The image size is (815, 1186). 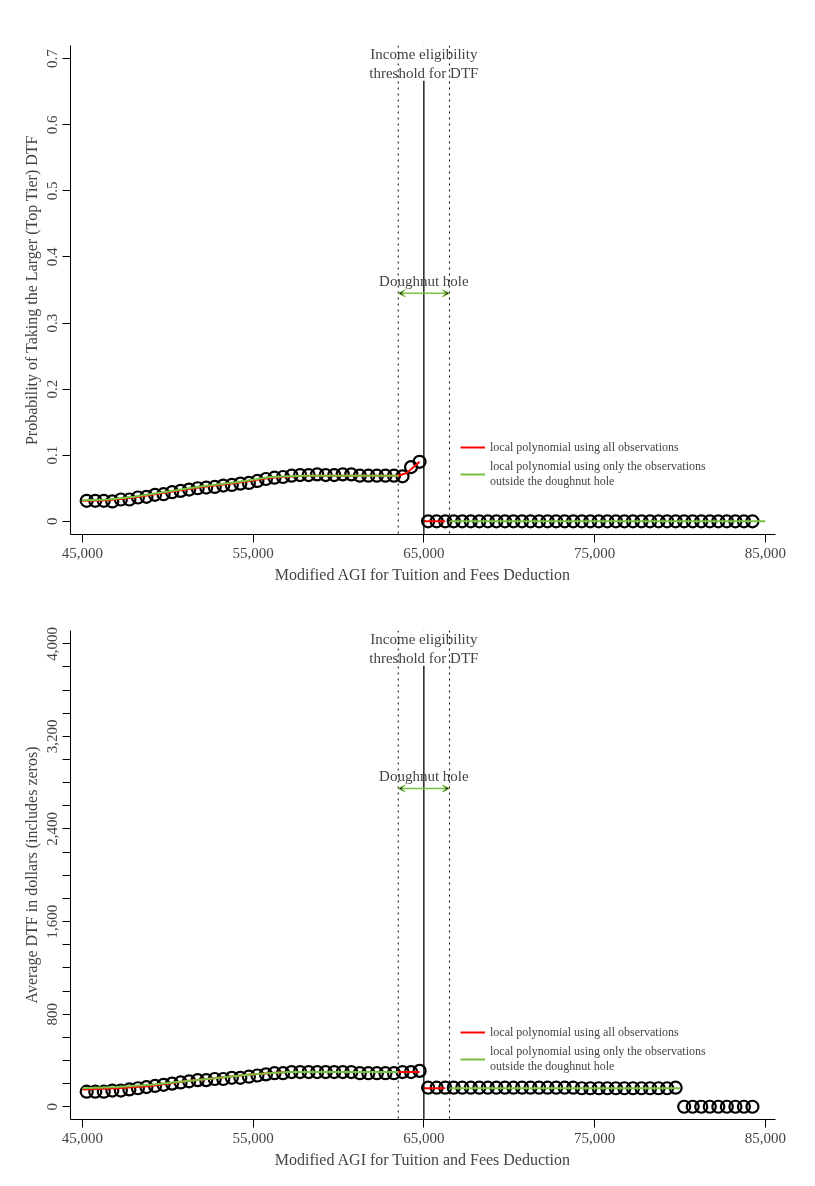 I want to click on y-tick-label: 1,600, so click(x=52, y=921).